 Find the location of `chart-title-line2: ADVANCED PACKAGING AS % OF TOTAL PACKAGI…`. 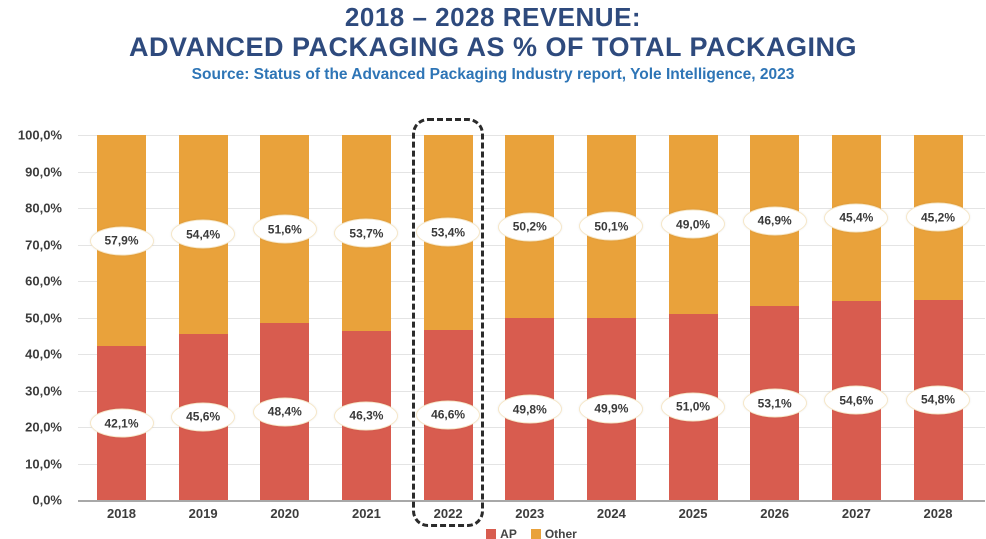

chart-title-line2: ADVANCED PACKAGING AS % OF TOTAL PACKAGI… is located at coordinates (493, 47).